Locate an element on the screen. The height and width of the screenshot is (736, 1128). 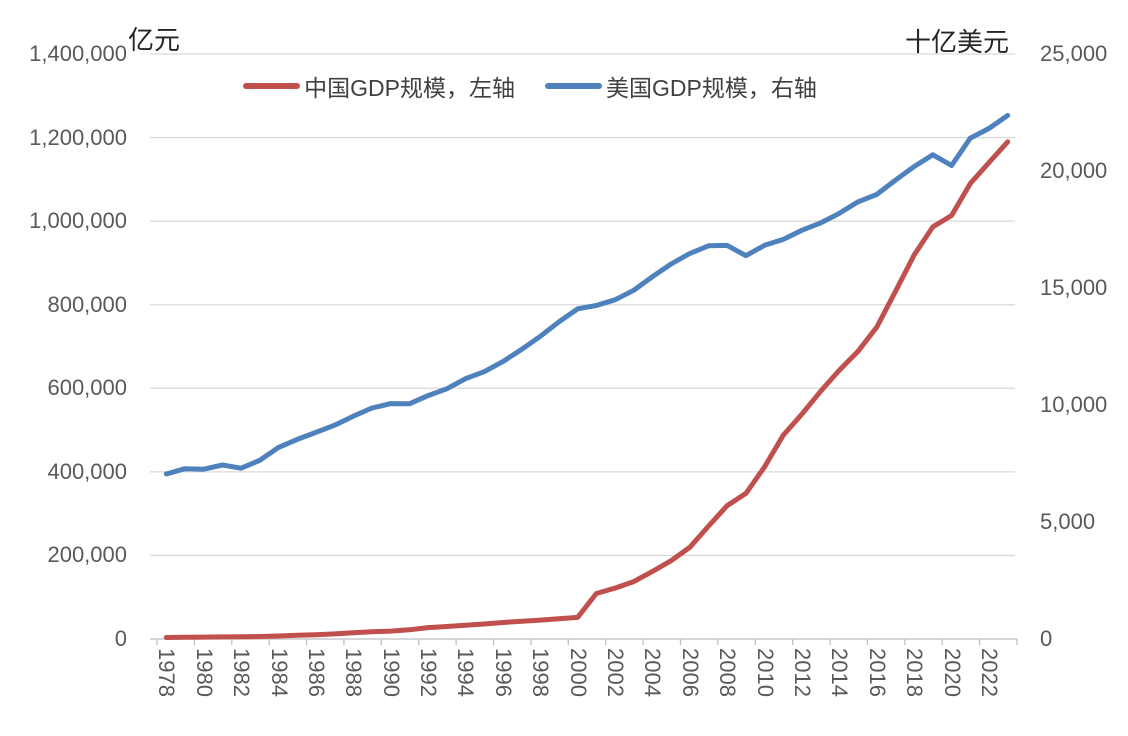
x-tick-label: 2006 is located at coordinates (690, 672).